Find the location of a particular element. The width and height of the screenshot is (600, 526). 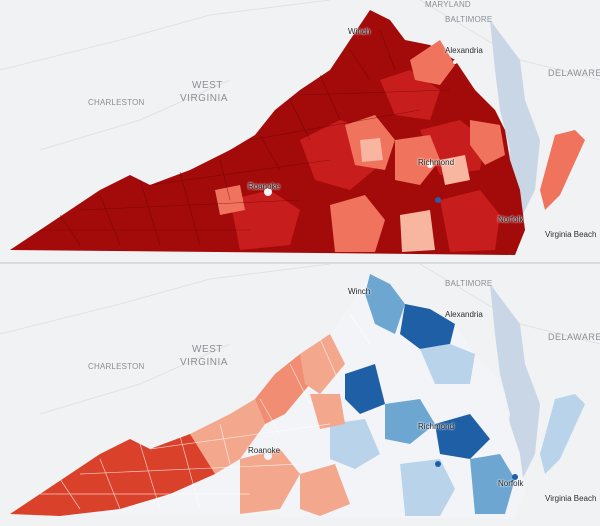

panel-divider is located at coordinates (300, 263).